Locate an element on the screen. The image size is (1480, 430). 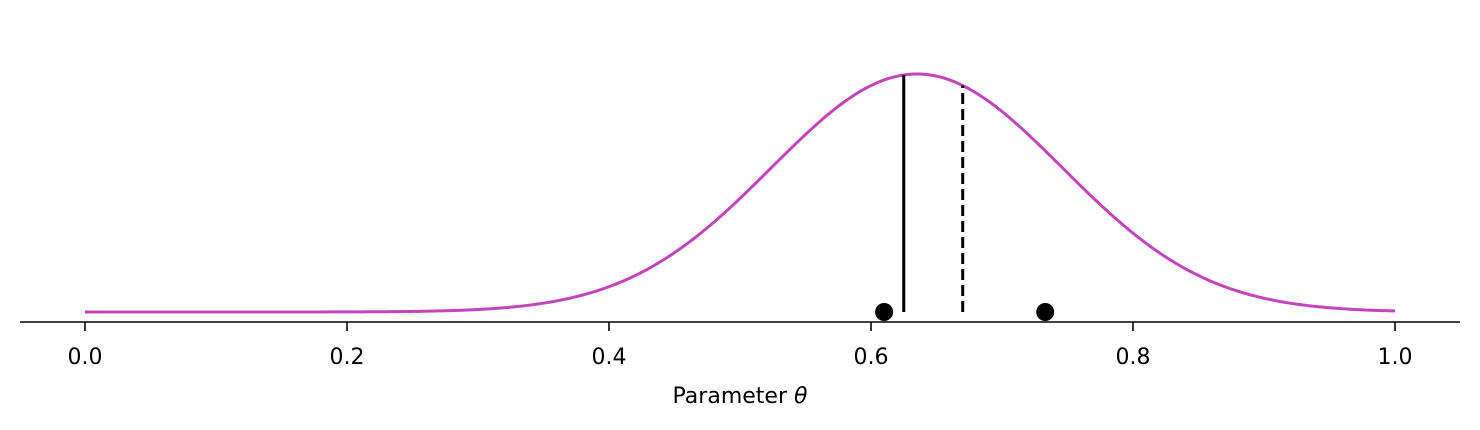
x-tick-label: 0.8 is located at coordinates (1133, 357).